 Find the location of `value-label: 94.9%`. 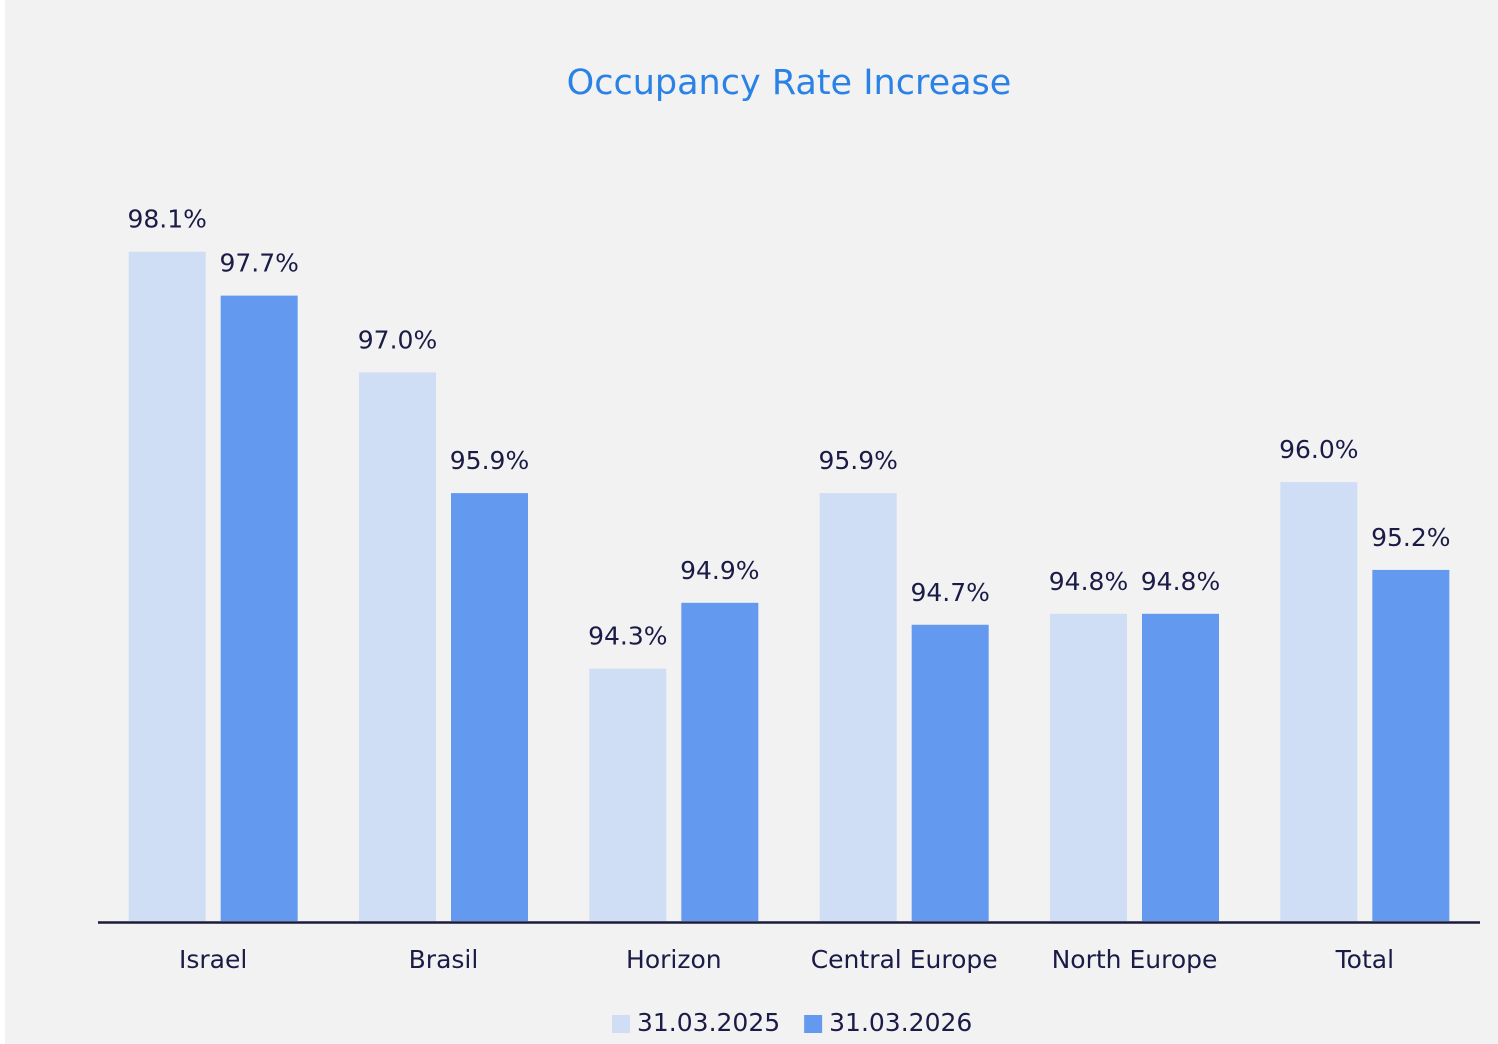

value-label: 94.9% is located at coordinates (719, 570).